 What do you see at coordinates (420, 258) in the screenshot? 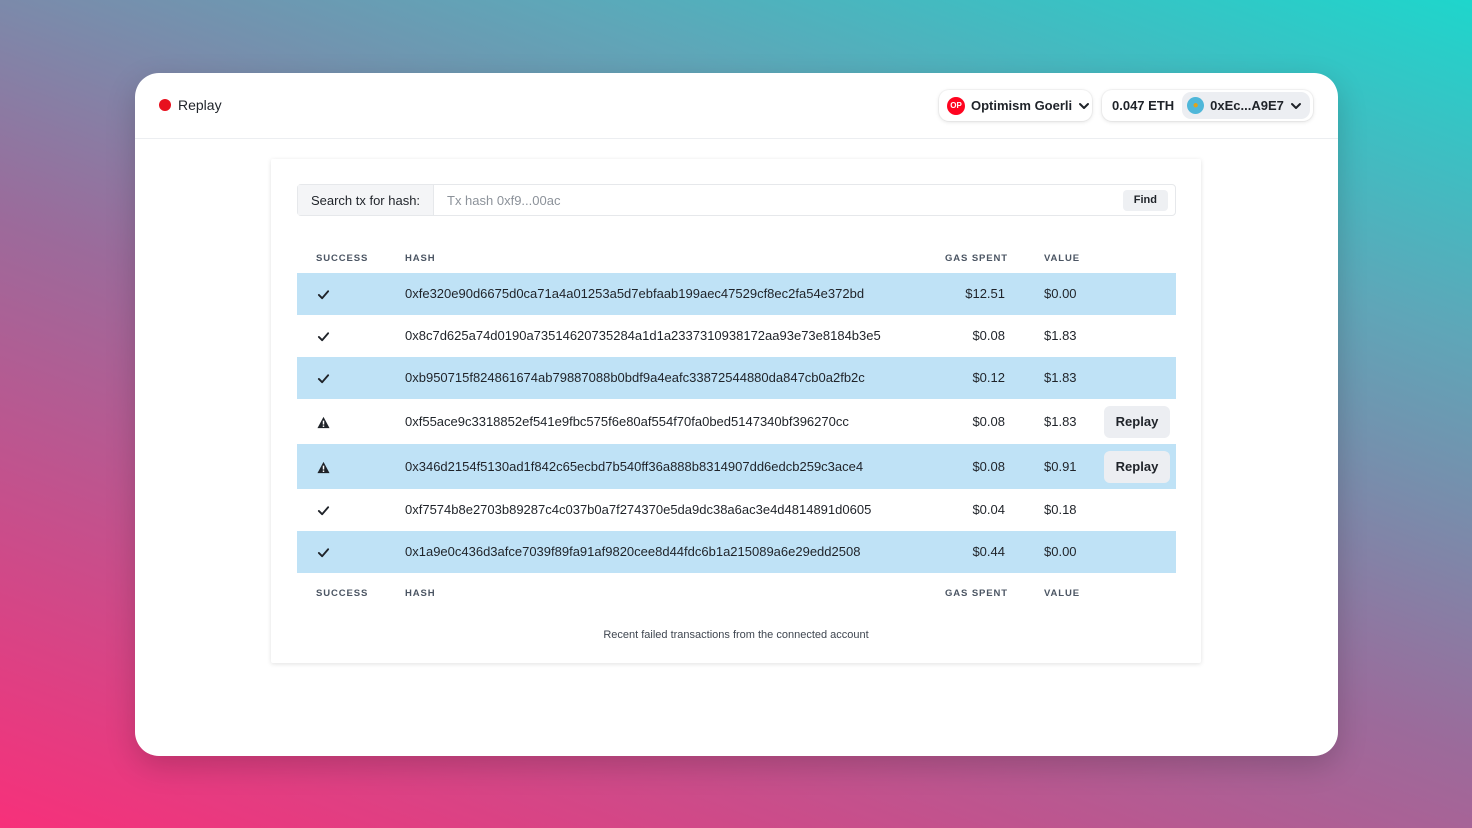
I see `header-hash: HASH` at bounding box center [420, 258].